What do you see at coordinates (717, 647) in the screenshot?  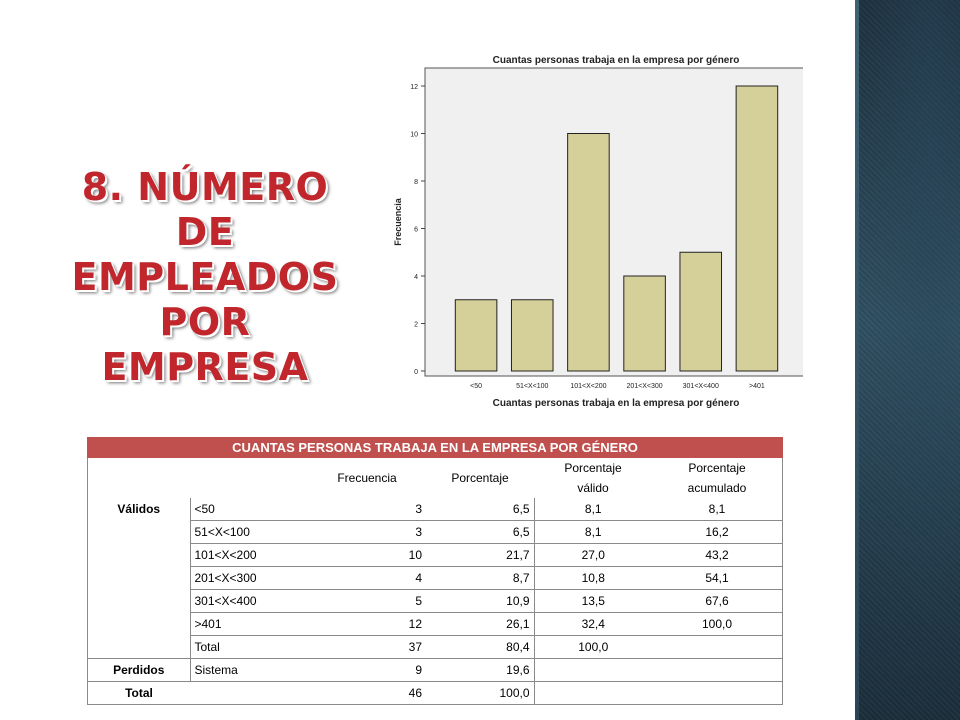 I see `table-cell-porcentaje-acumulado` at bounding box center [717, 647].